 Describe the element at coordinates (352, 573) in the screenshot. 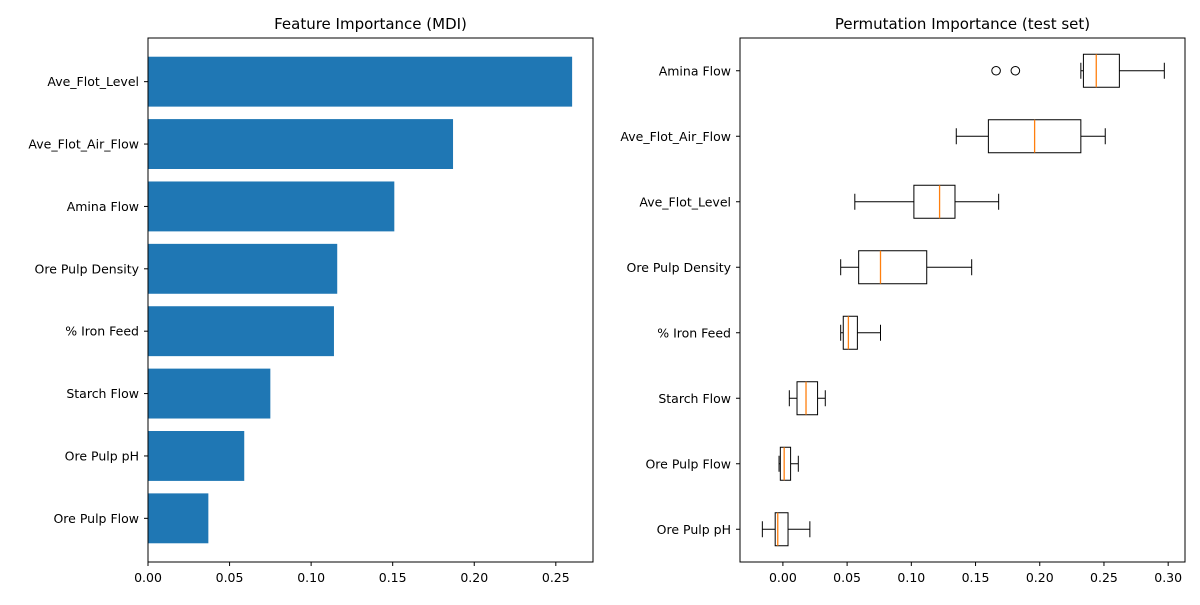

I see `mdi-x-axis-ticks: 0.00 0.05 0.10 0.15 0.20 0.25` at that location.